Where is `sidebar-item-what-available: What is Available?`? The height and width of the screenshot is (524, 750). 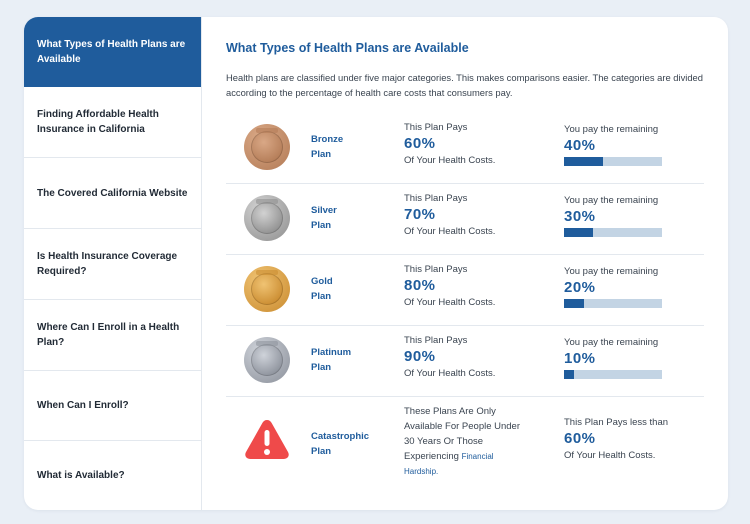
sidebar-item-what-available: What is Available? is located at coordinates (112, 475).